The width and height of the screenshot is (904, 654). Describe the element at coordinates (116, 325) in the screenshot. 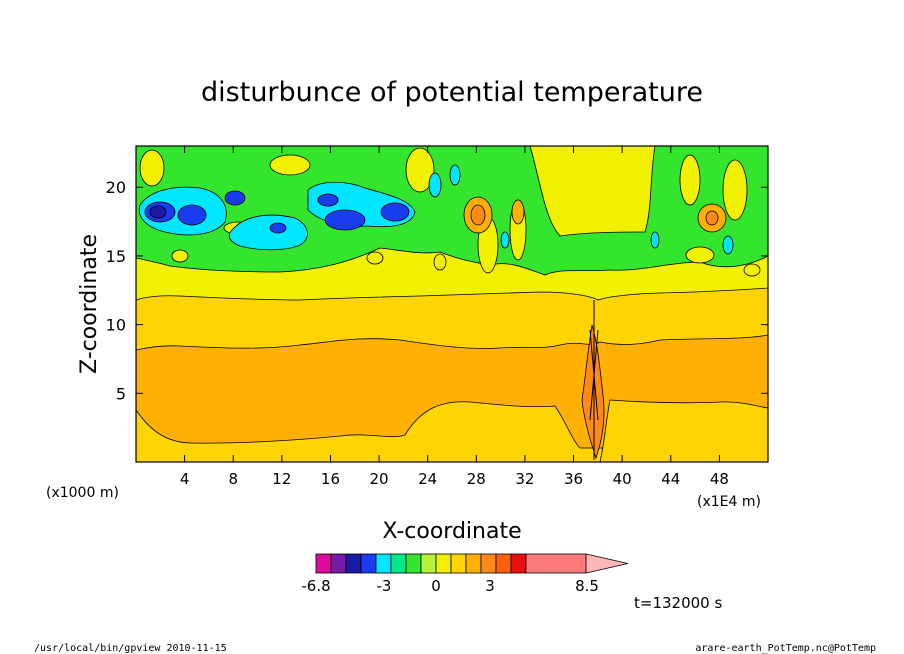

I see `y-tick-label: 10` at that location.